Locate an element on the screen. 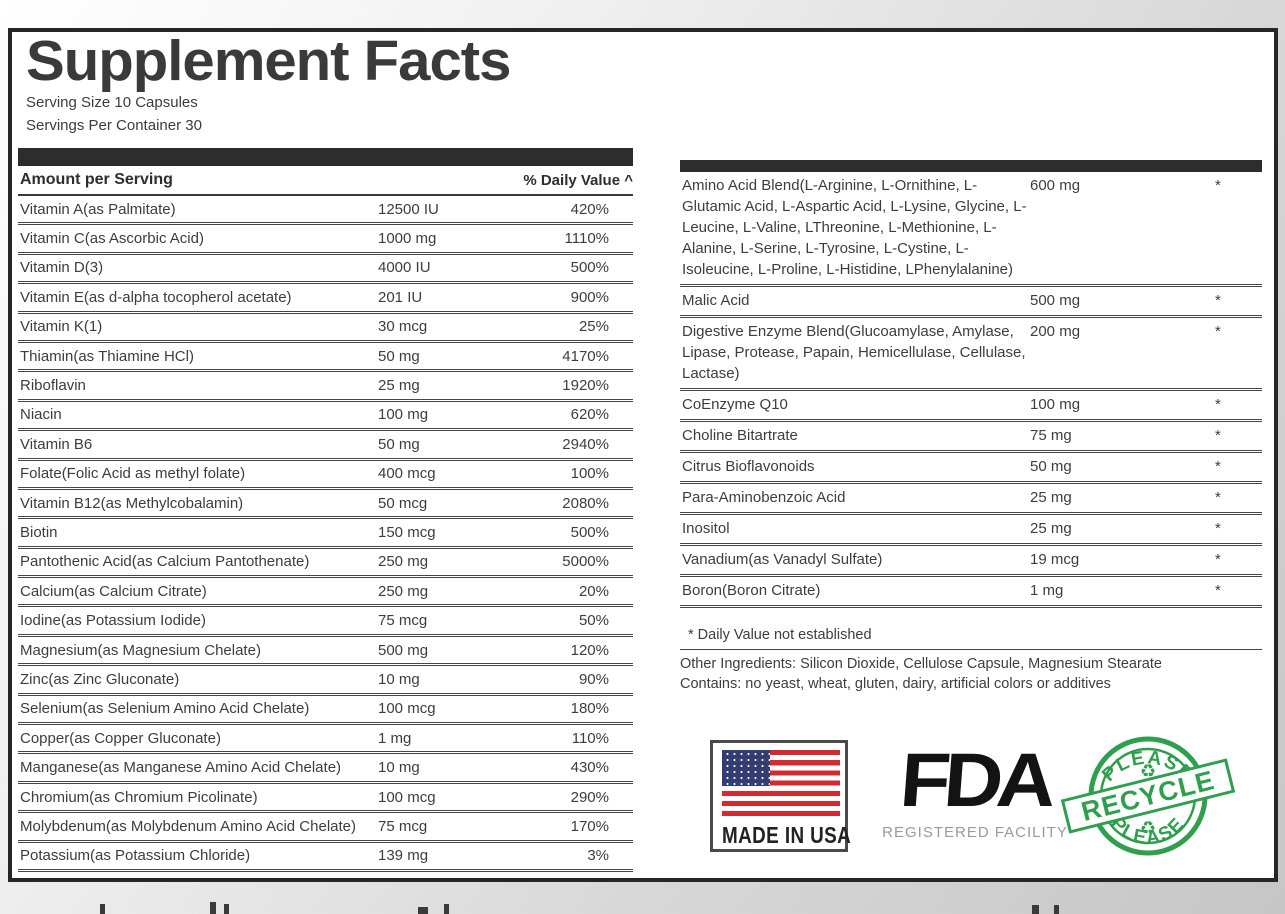  ingredient-daily-value: 900% is located at coordinates (589, 297).